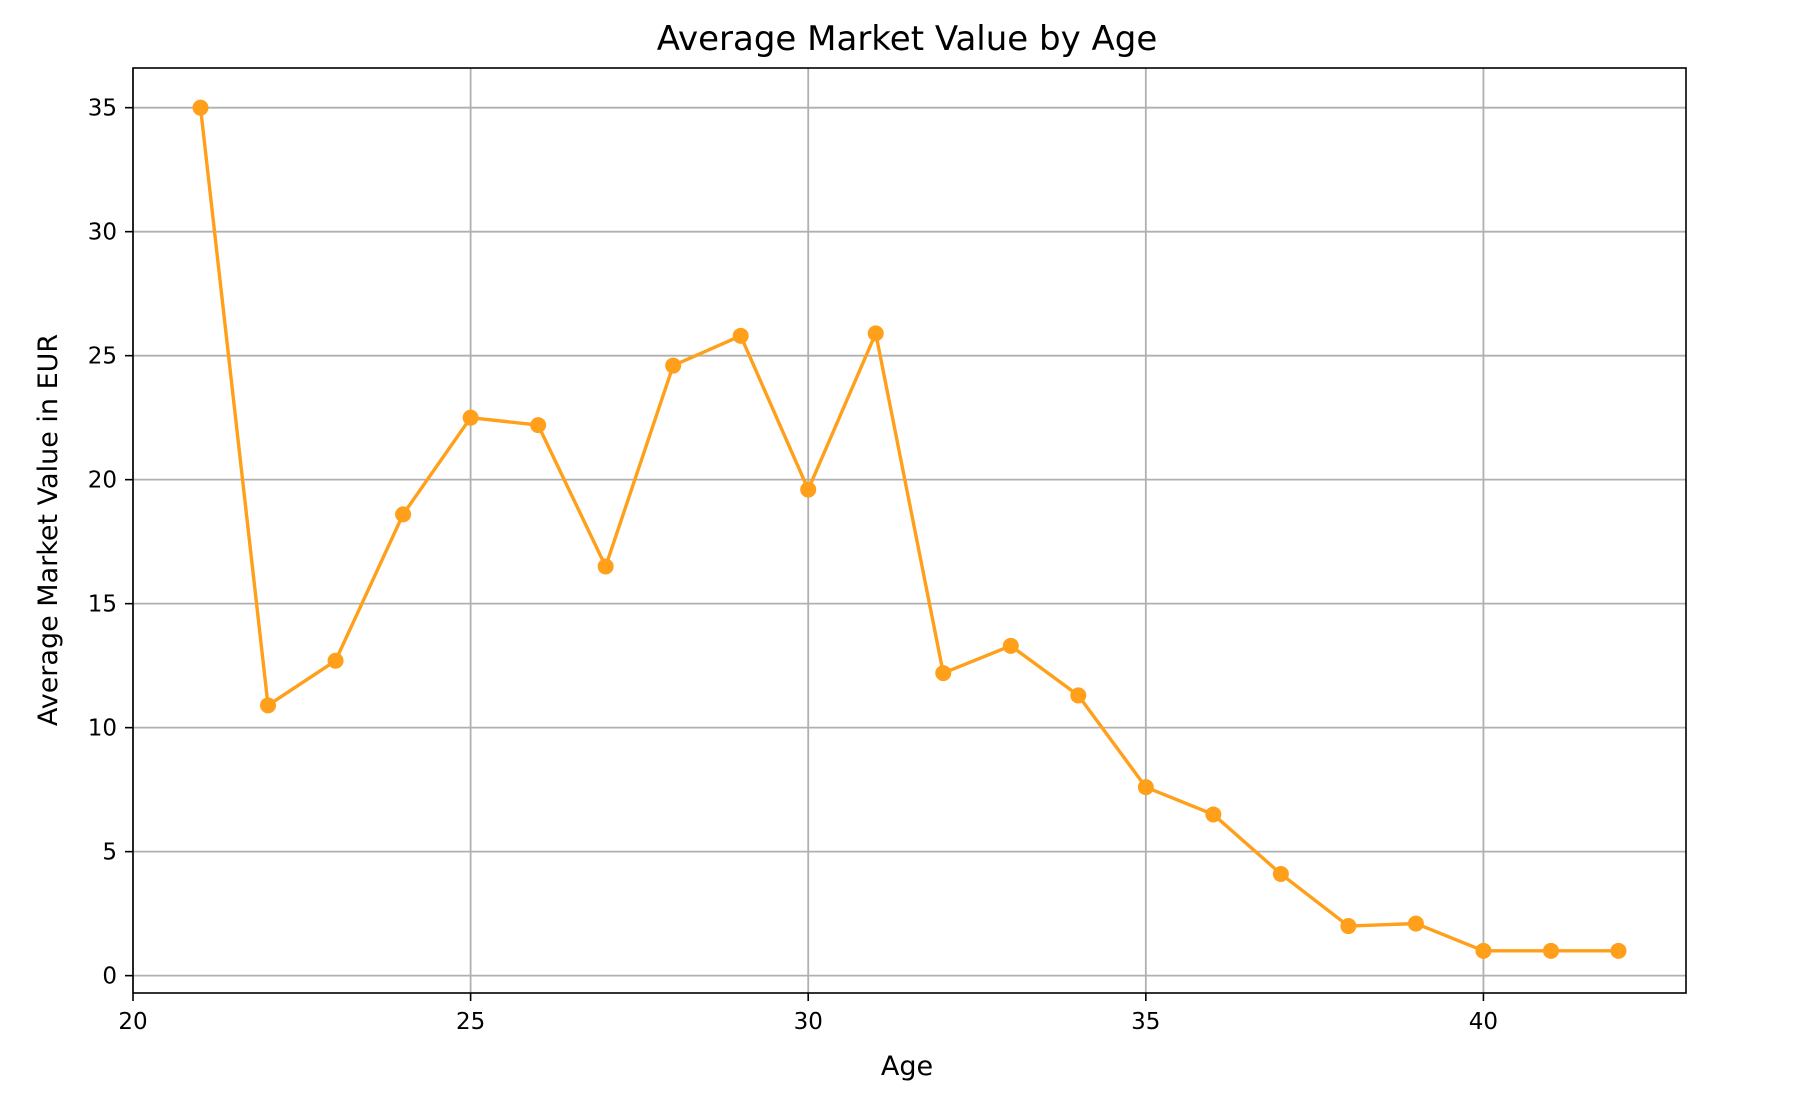 This screenshot has height=1094, width=1802. What do you see at coordinates (102, 481) in the screenshot?
I see `y-tick-label: 20` at bounding box center [102, 481].